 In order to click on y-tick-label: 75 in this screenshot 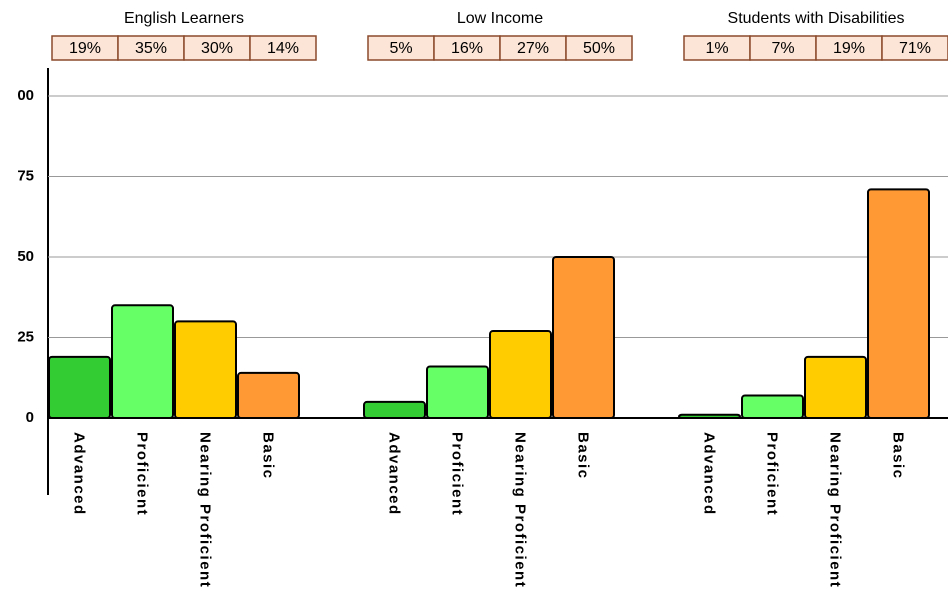, I will do `click(25, 175)`.